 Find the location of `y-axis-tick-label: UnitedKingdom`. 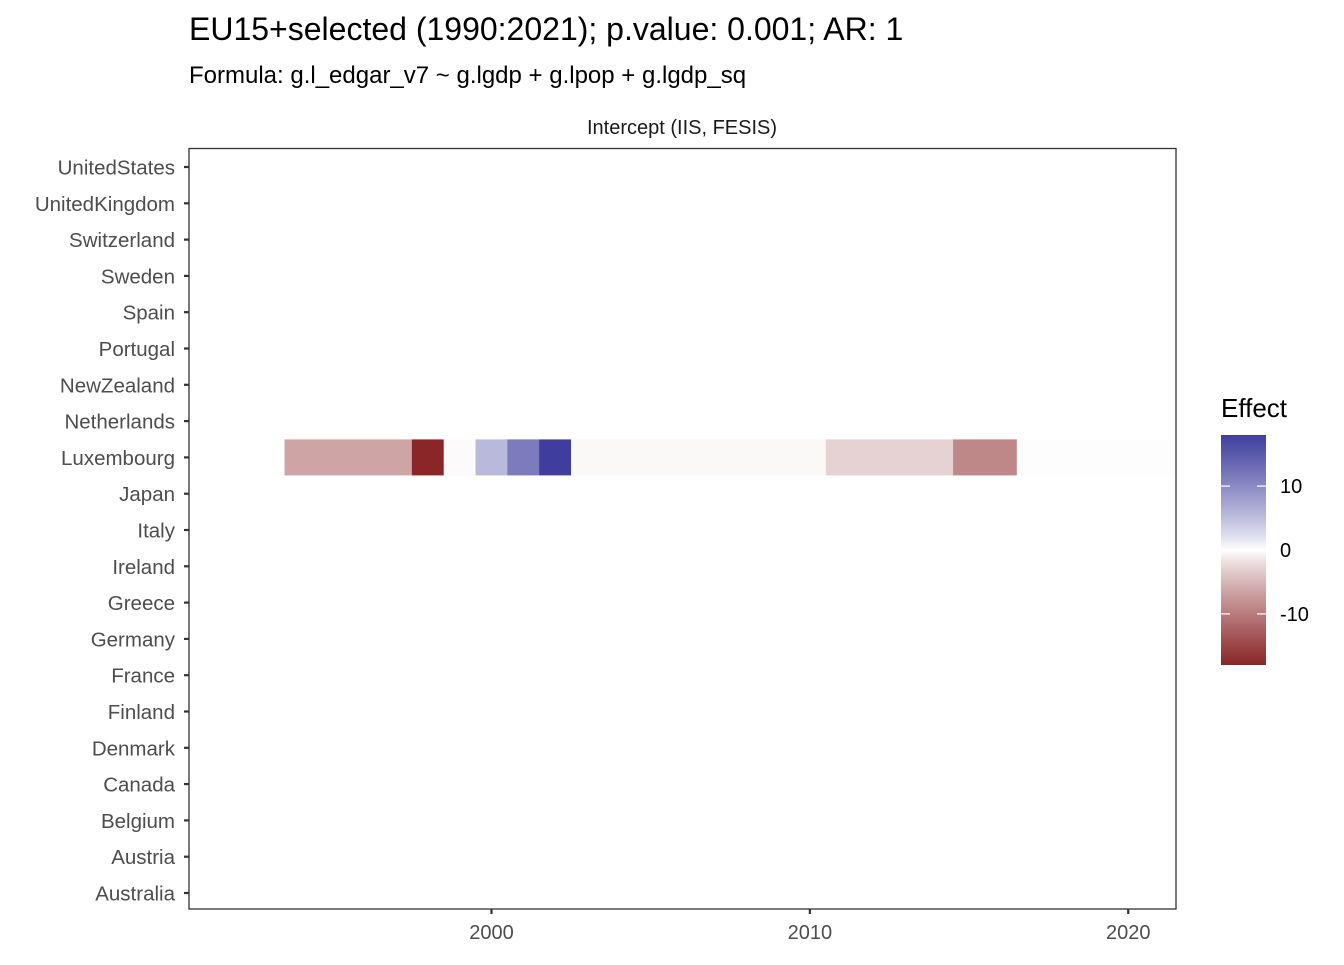

y-axis-tick-label: UnitedKingdom is located at coordinates (105, 204).